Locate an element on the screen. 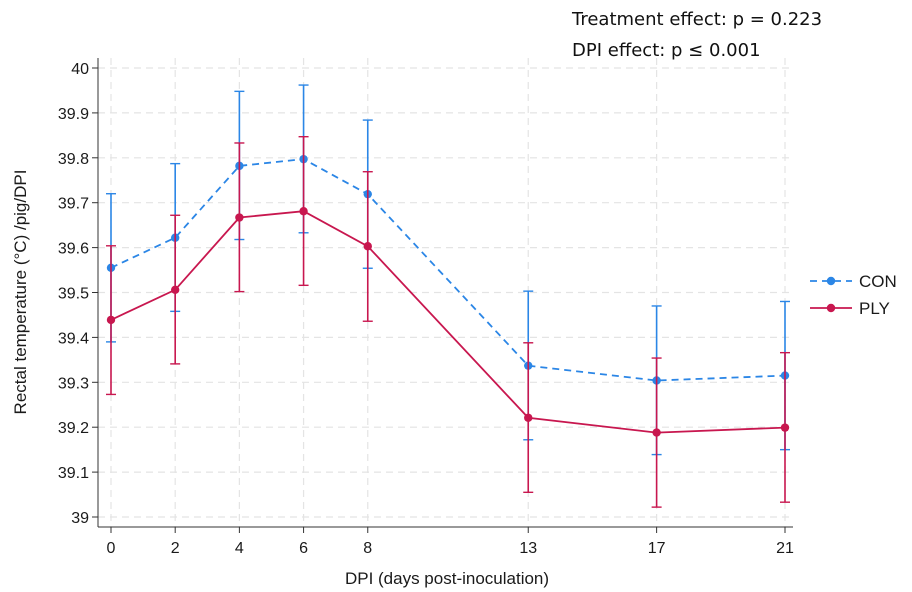 The width and height of the screenshot is (912, 592). legend-label-con: CON is located at coordinates (878, 281).